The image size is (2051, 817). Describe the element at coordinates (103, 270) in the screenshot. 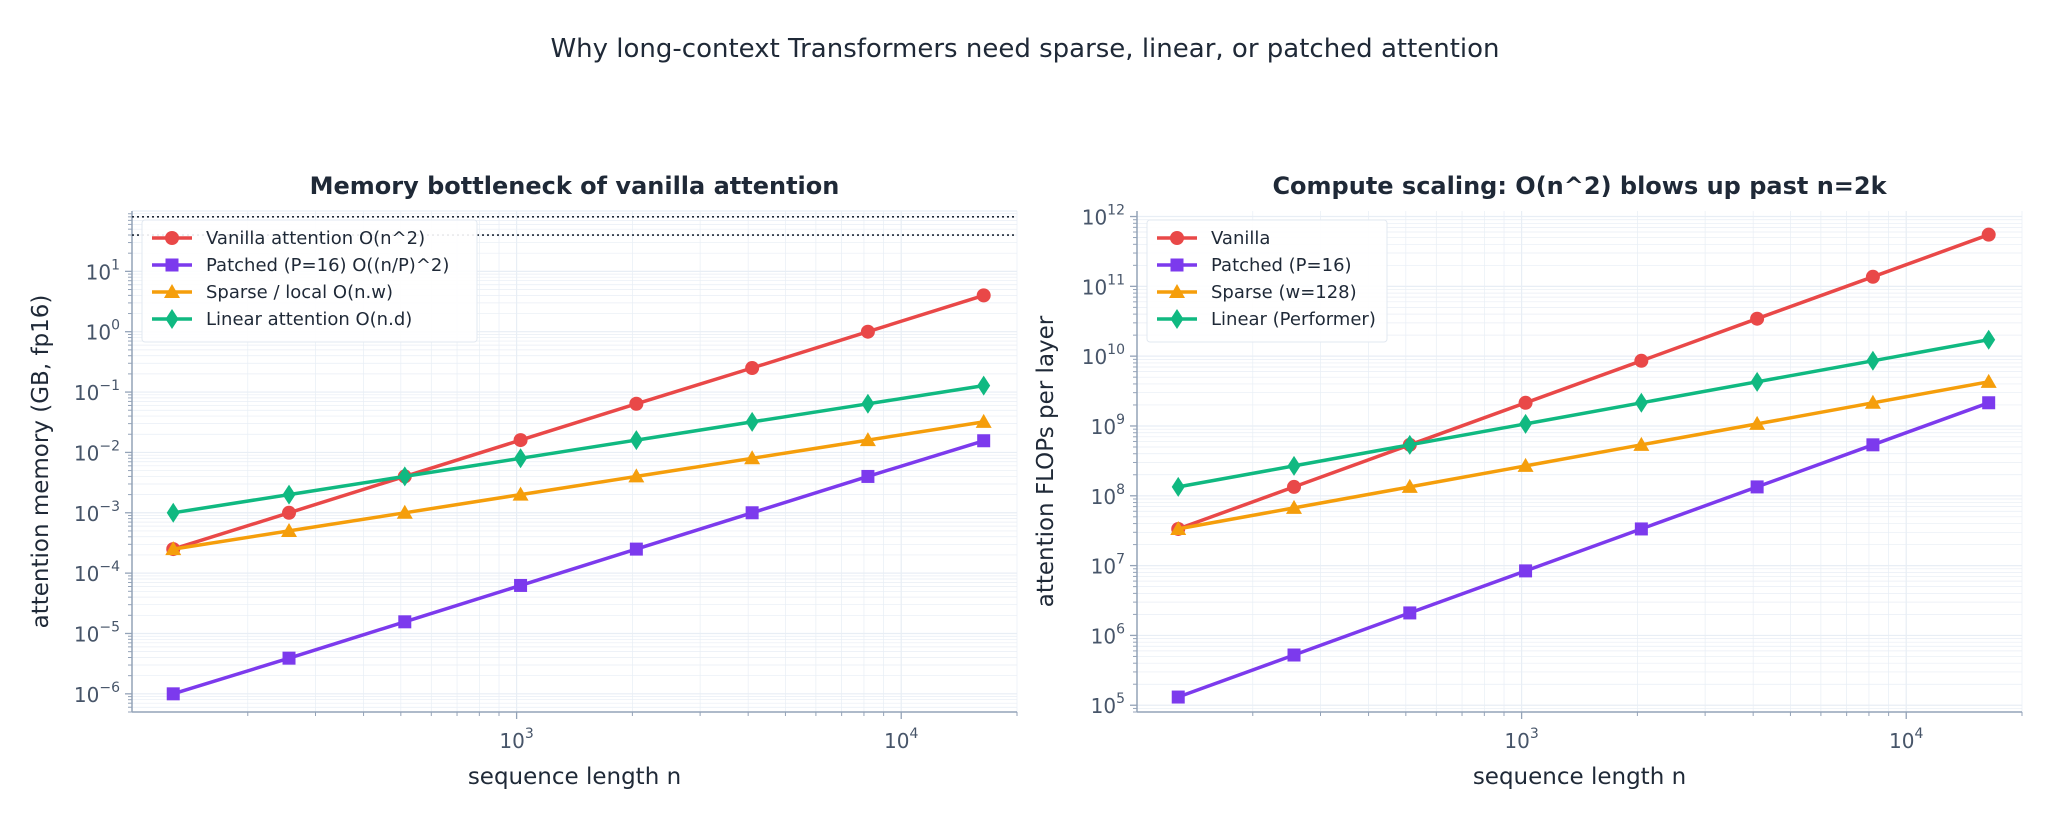

I see `y-tick-label: 10¹` at that location.